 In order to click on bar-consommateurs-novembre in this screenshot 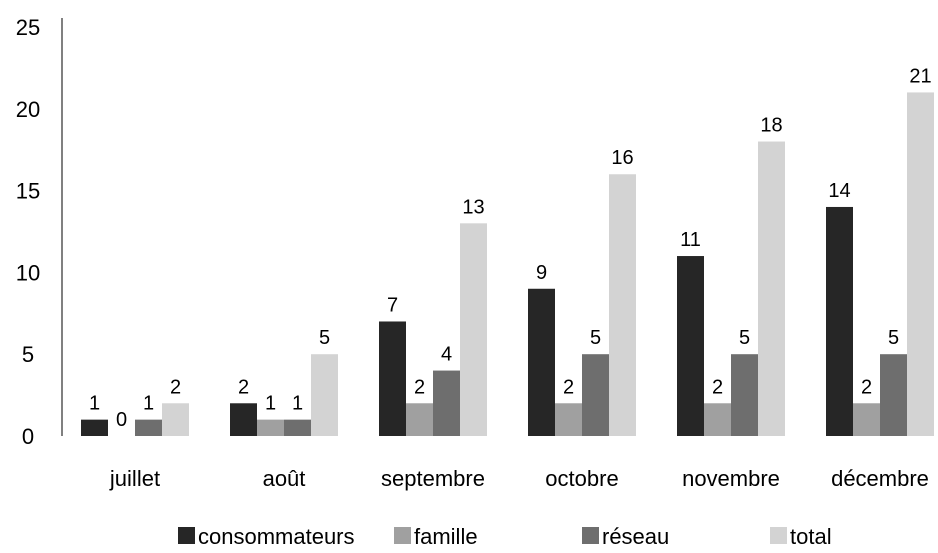, I will do `click(690, 346)`.